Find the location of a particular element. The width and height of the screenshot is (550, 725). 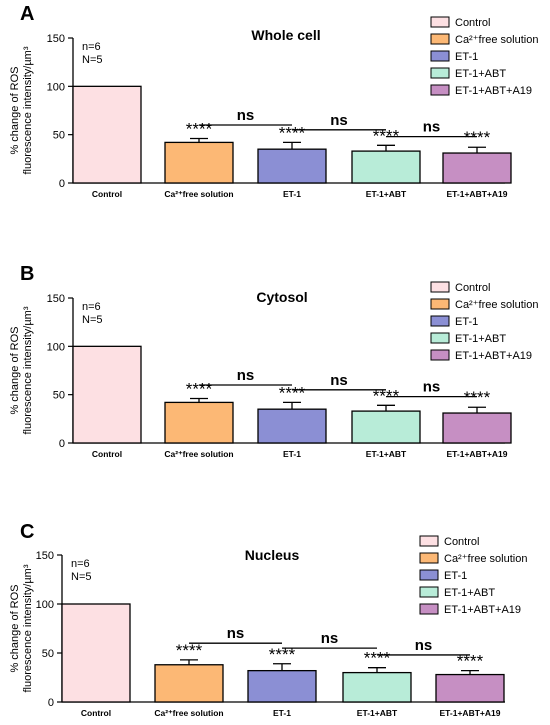

panel-letter: C is located at coordinates (27, 532).